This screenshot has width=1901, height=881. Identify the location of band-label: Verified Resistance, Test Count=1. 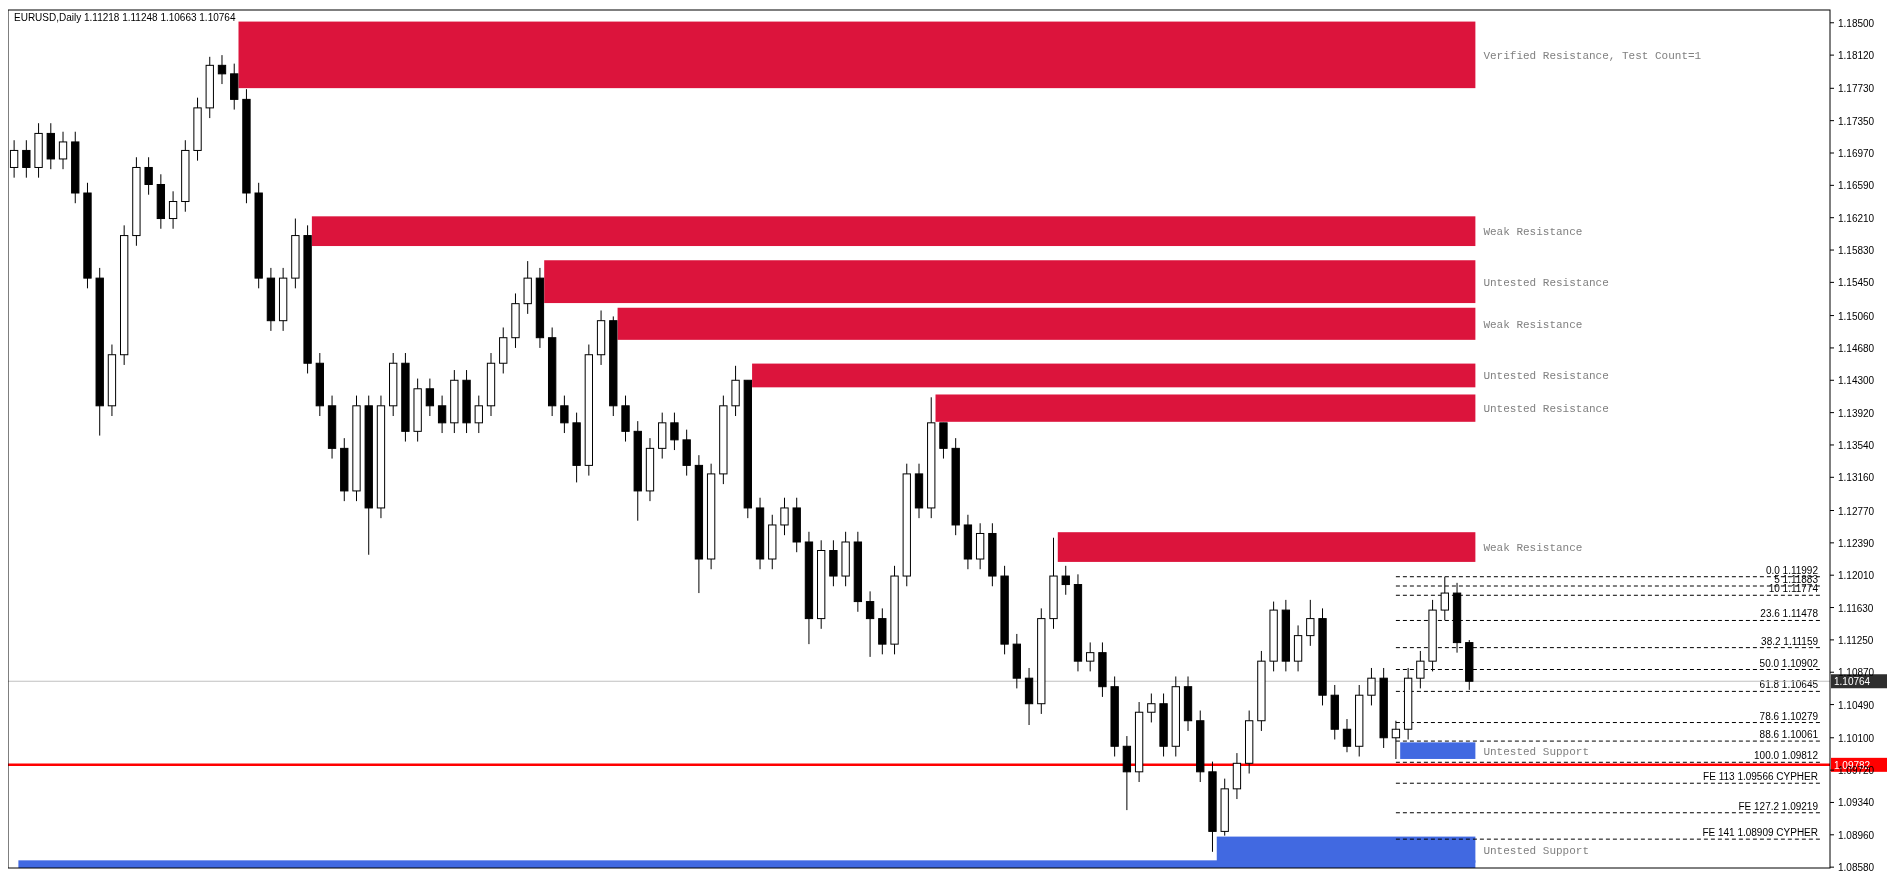
(1592, 55).